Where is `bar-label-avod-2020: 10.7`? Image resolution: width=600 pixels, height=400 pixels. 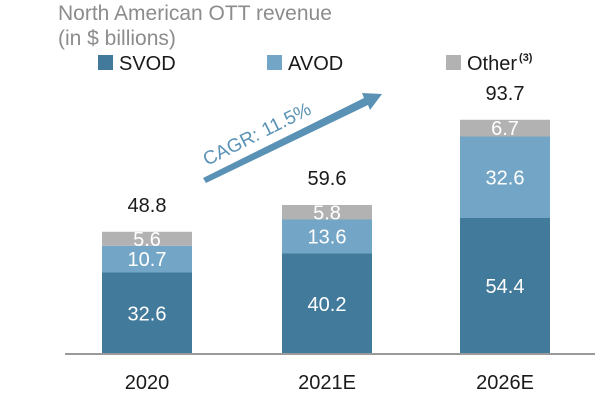 bar-label-avod-2020: 10.7 is located at coordinates (147, 260).